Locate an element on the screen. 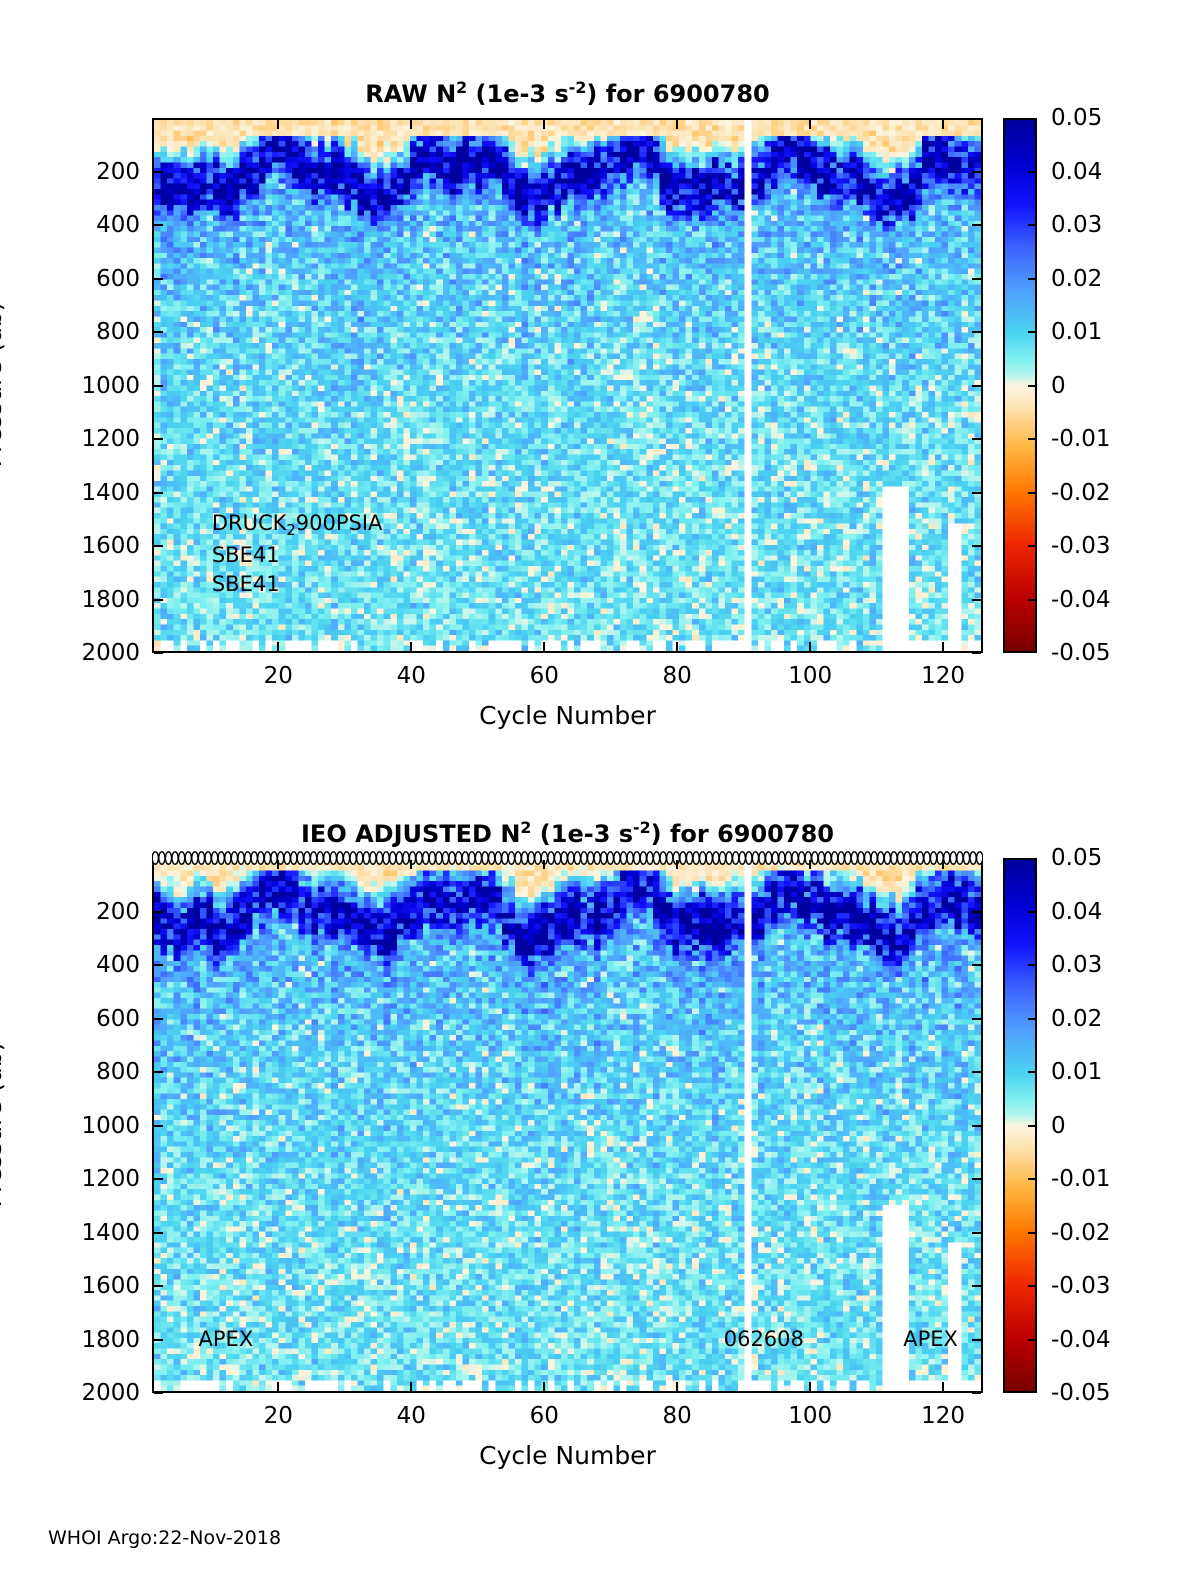 The image size is (1200, 1575). colorbar-tick-label: 0 is located at coordinates (1058, 385).